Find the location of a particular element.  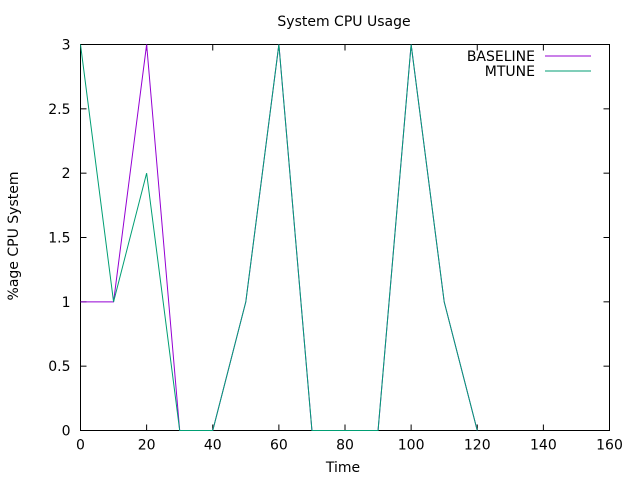

y-tick-label: 0 is located at coordinates (66, 432).